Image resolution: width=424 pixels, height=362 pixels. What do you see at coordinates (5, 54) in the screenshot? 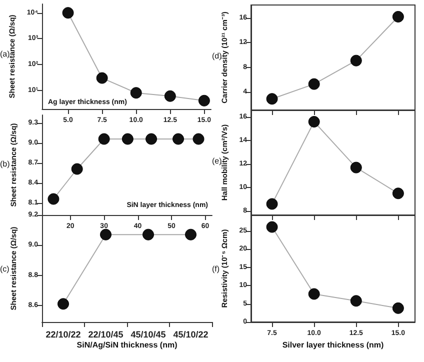
I see `text: (a)` at bounding box center [5, 54].